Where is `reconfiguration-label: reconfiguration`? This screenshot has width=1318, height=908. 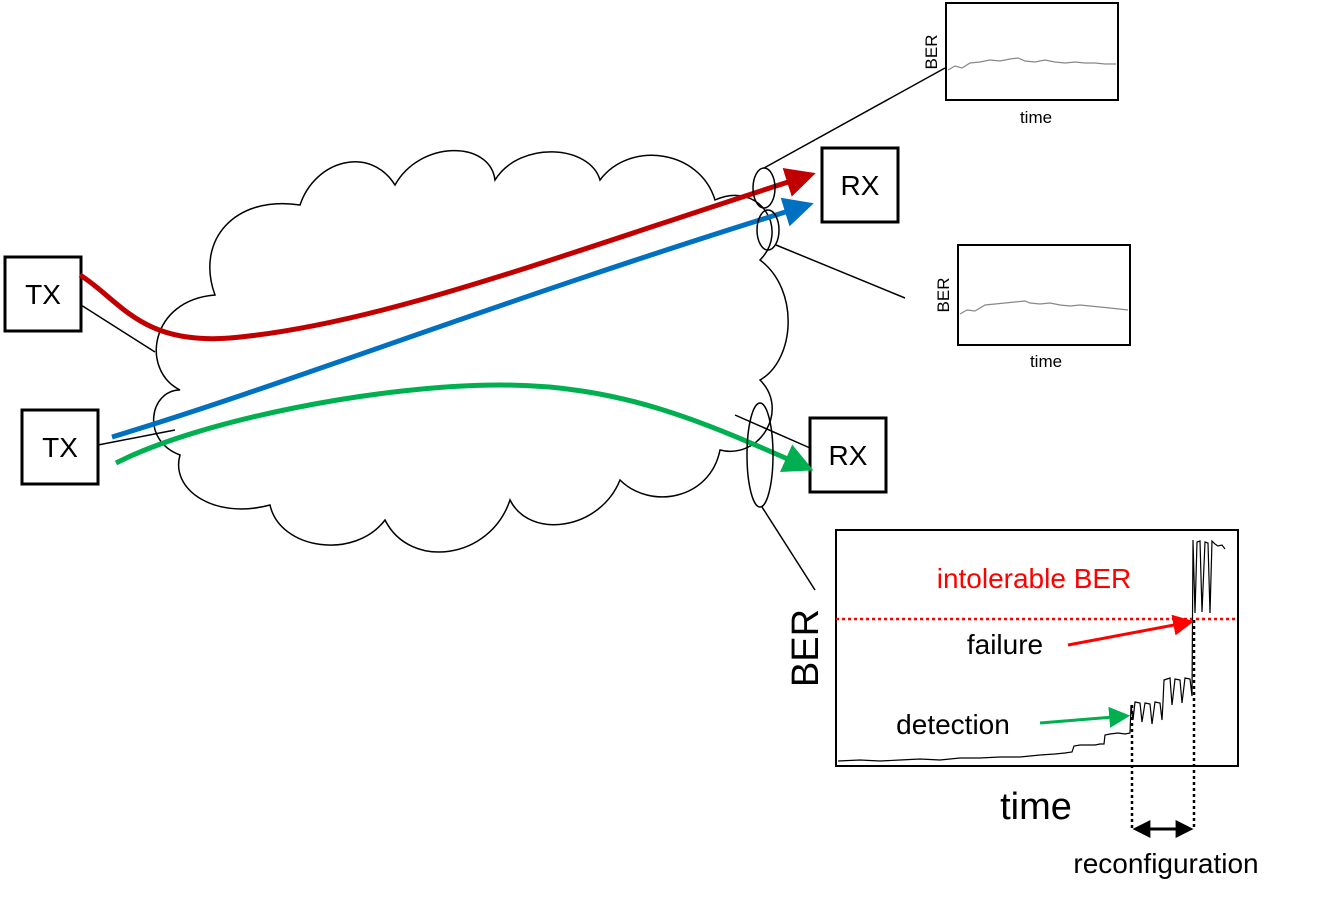 reconfiguration-label: reconfiguration is located at coordinates (1165, 863).